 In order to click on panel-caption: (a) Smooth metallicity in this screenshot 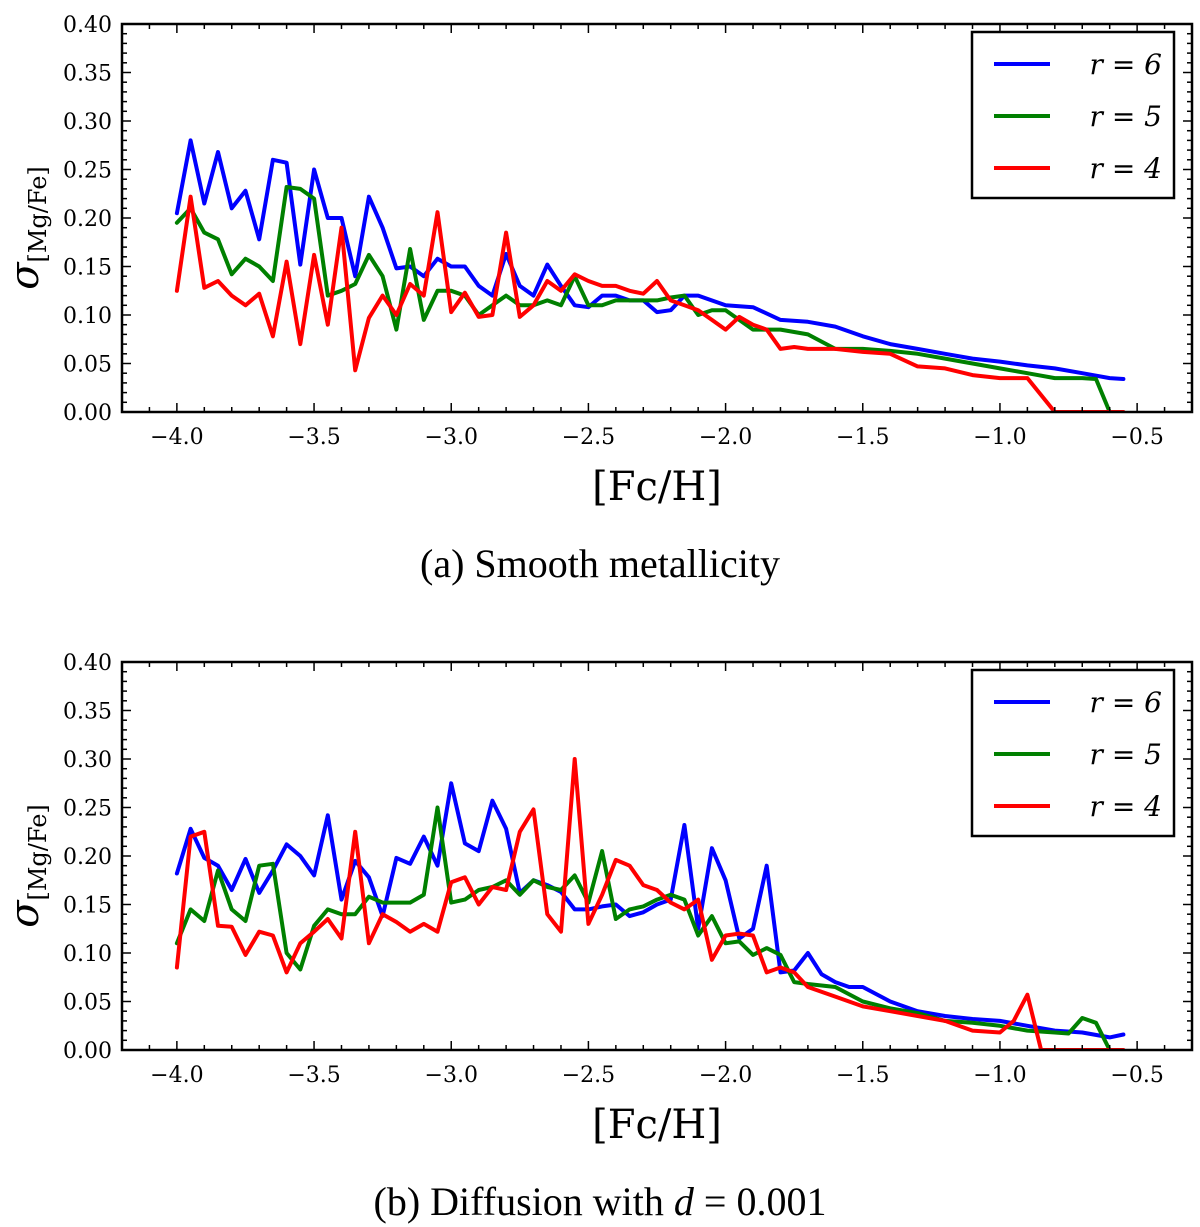, I will do `click(600, 563)`.